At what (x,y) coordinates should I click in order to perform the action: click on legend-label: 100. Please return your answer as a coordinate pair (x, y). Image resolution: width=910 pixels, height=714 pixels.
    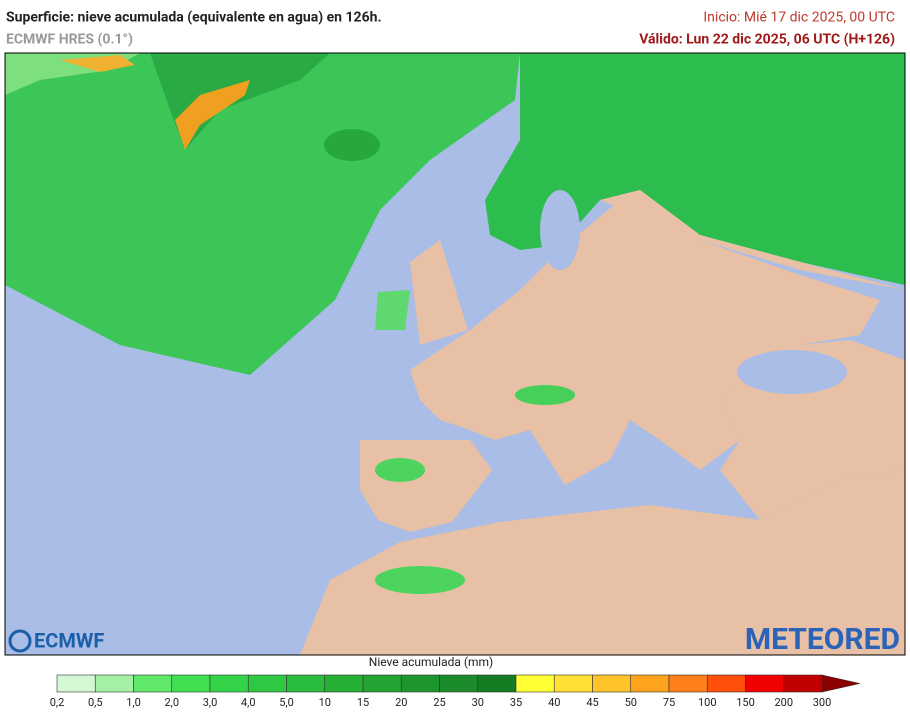
    Looking at the image, I should click on (707, 702).